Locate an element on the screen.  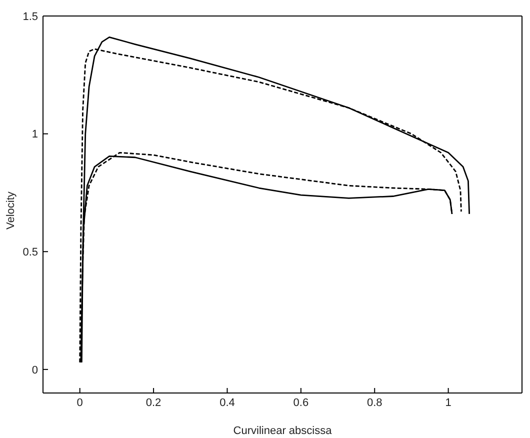
x-tick-label: 0 is located at coordinates (79, 402).